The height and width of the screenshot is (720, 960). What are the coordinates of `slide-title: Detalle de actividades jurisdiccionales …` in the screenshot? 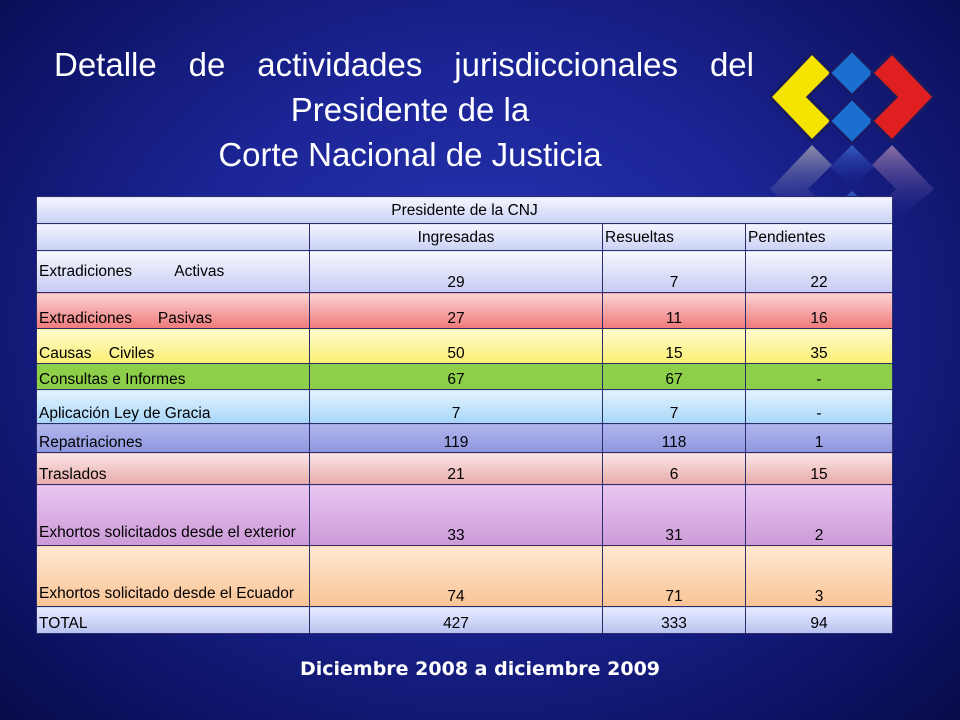 It's located at (410, 109).